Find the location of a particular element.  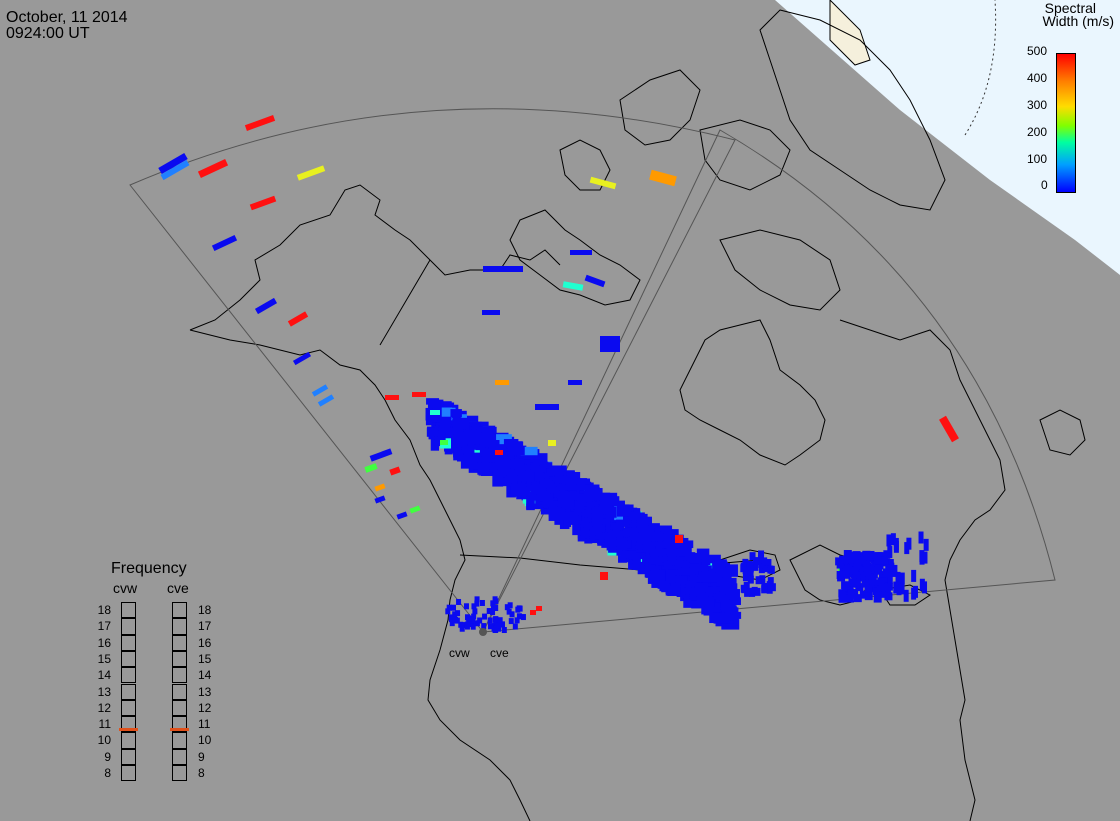

frequency-col-cvw: cvw is located at coordinates (125, 588).